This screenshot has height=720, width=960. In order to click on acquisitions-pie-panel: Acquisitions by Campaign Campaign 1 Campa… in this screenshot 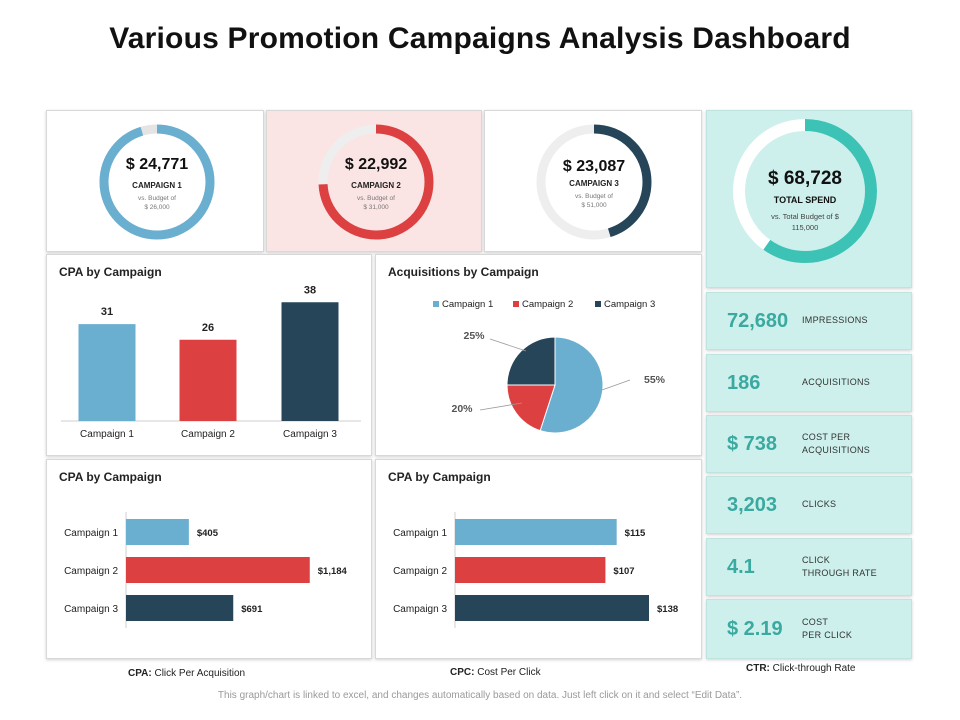, I will do `click(538, 355)`.